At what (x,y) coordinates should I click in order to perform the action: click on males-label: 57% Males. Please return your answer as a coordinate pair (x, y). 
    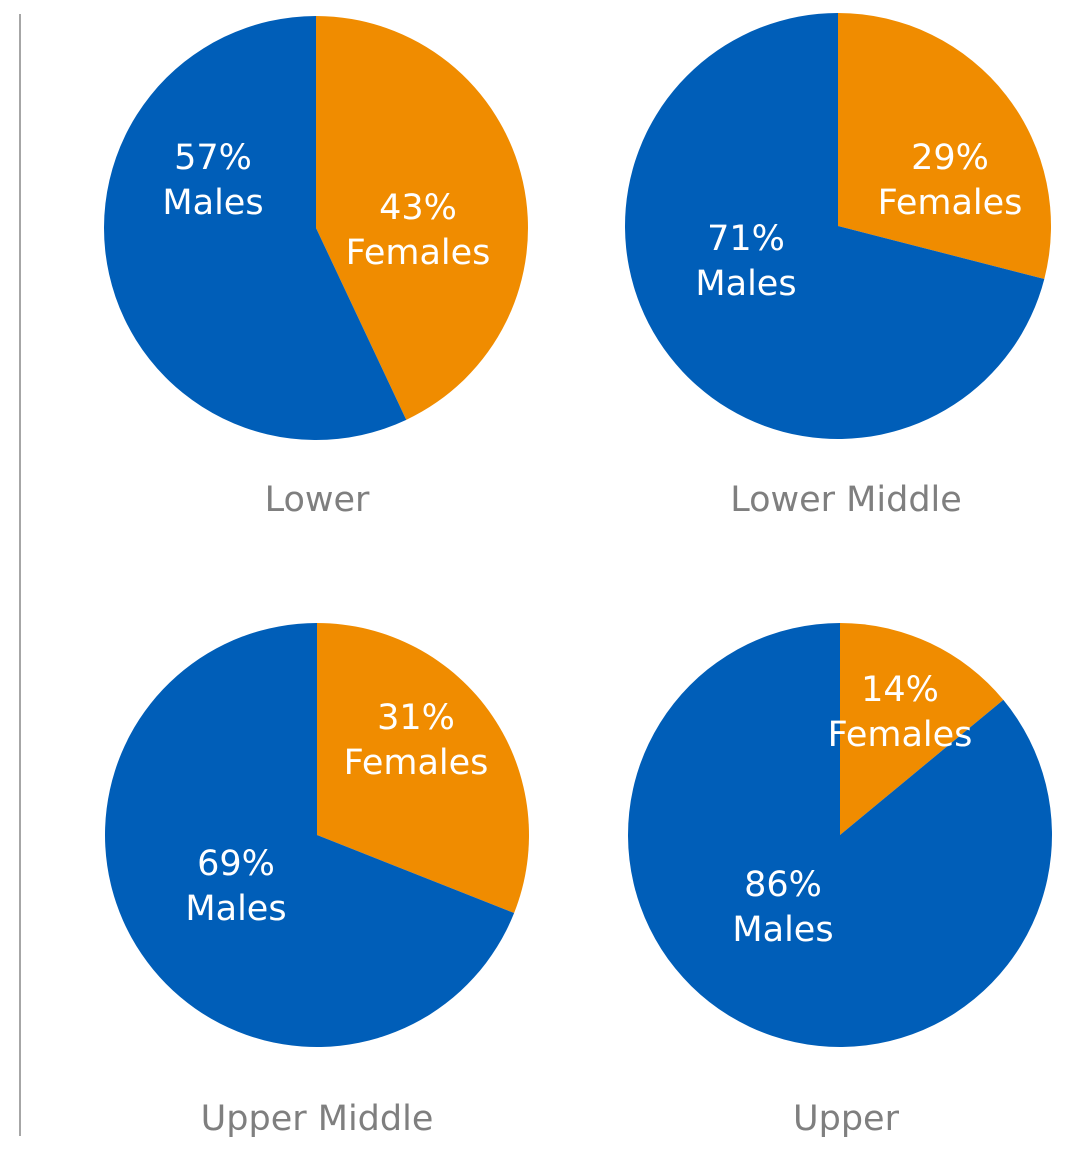
    Looking at the image, I should click on (212, 181).